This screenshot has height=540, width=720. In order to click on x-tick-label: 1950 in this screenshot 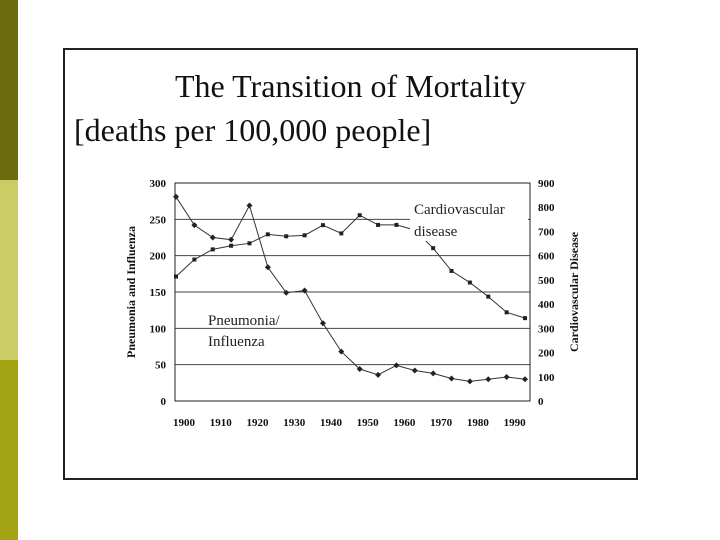, I will do `click(368, 423)`.